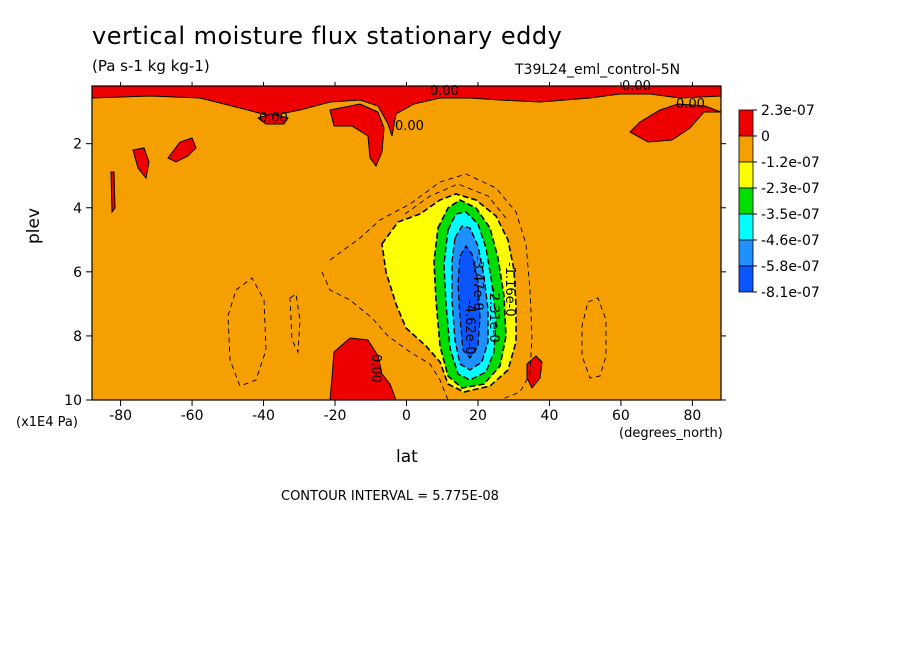  Describe the element at coordinates (790, 267) in the screenshot. I see `colorbar-label: -5.8e-07` at that location.